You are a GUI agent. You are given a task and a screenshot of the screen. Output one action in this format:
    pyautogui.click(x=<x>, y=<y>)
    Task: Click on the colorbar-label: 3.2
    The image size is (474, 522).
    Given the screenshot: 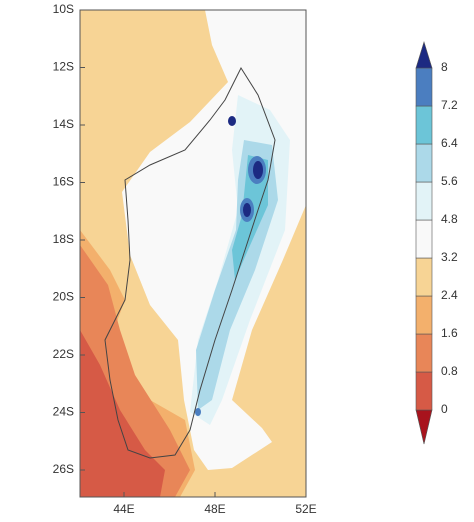 What is the action you would take?
    pyautogui.click(x=449, y=257)
    